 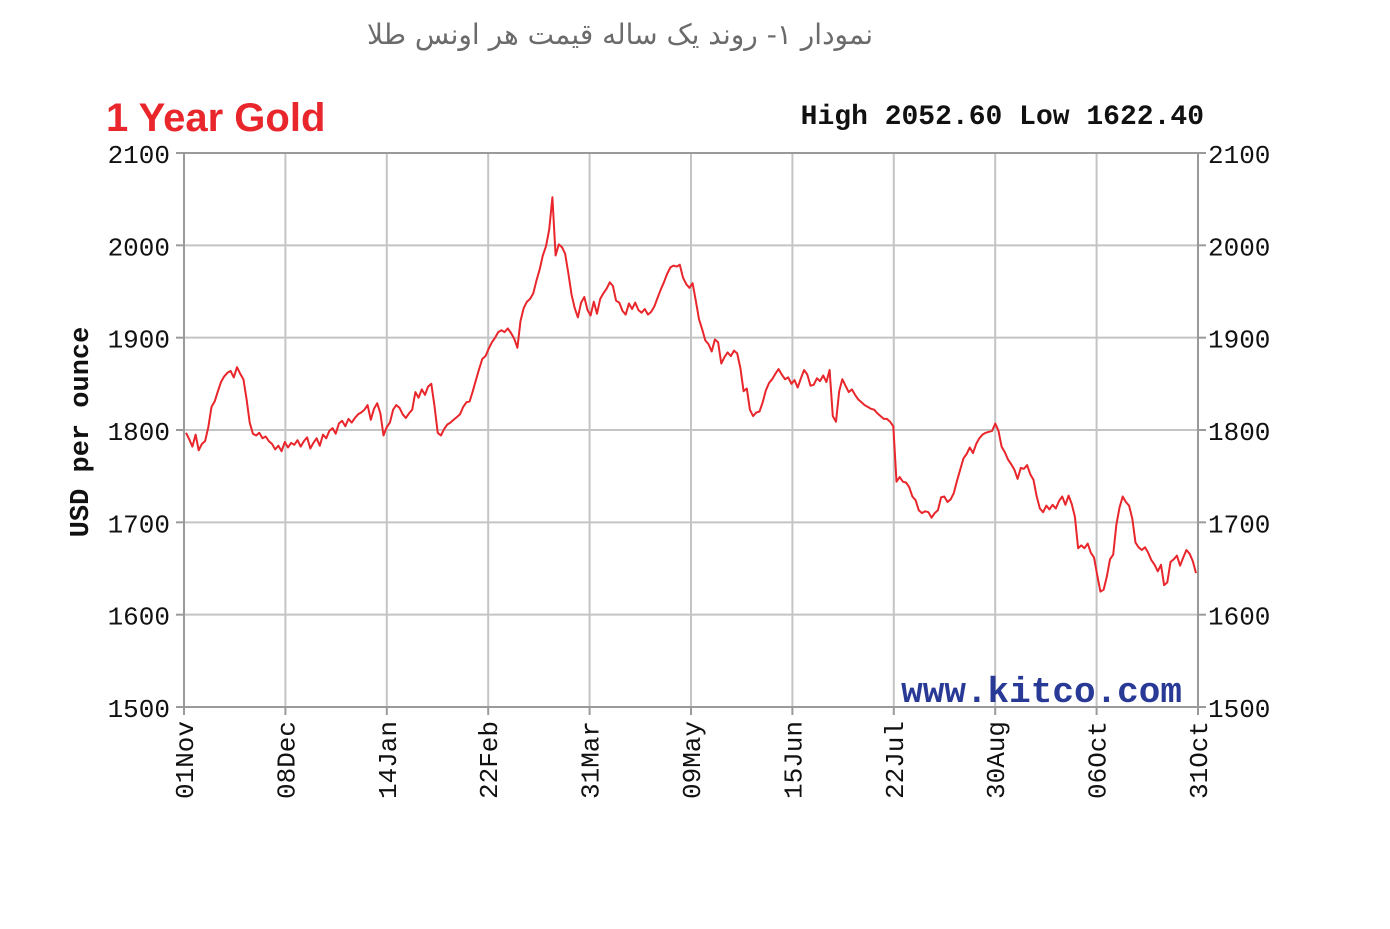 What do you see at coordinates (490, 760) in the screenshot?
I see `x-tick-label: 22Feb` at bounding box center [490, 760].